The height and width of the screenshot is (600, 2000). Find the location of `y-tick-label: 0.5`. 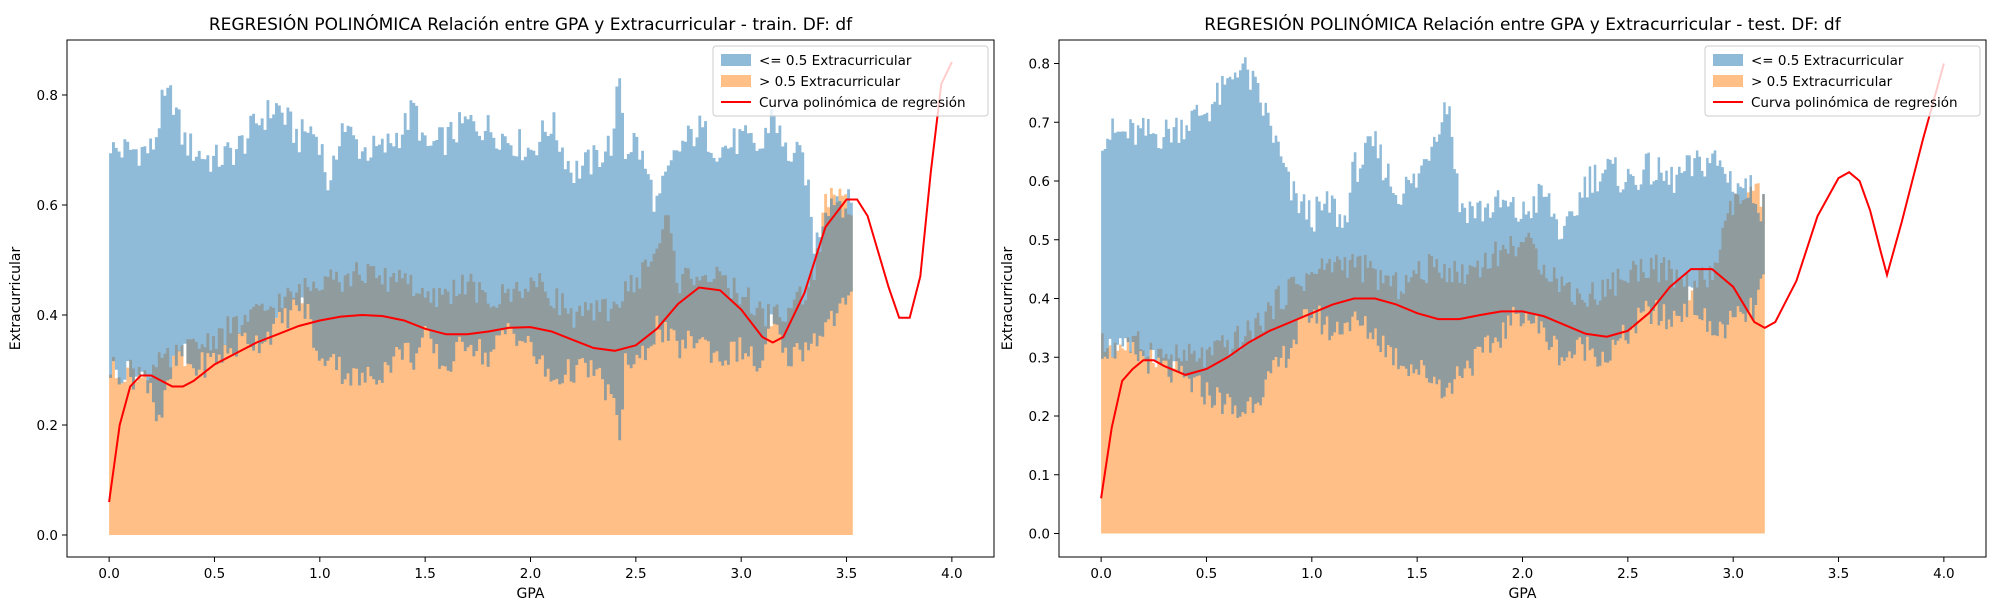

y-tick-label: 0.5 is located at coordinates (1039, 241).